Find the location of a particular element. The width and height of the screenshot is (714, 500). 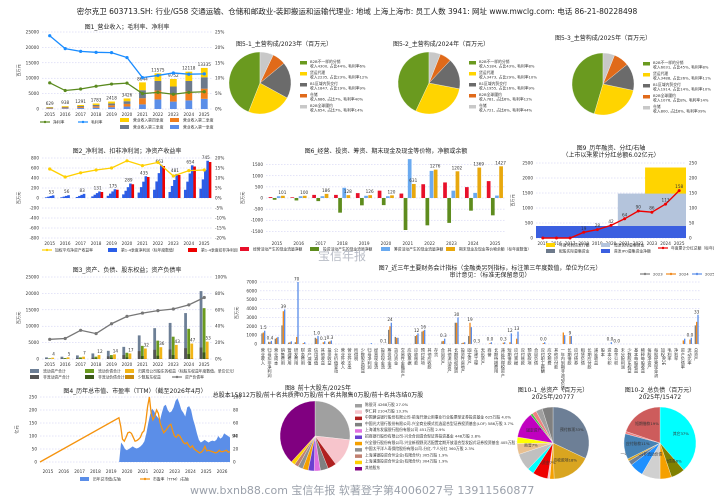

x-tick-label: 2026 is located at coordinates (222, 471).